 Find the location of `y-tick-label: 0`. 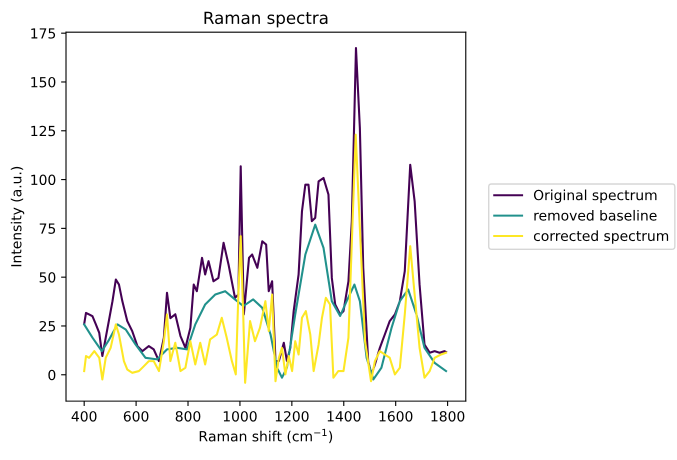

y-tick-label: 0 is located at coordinates (52, 375).